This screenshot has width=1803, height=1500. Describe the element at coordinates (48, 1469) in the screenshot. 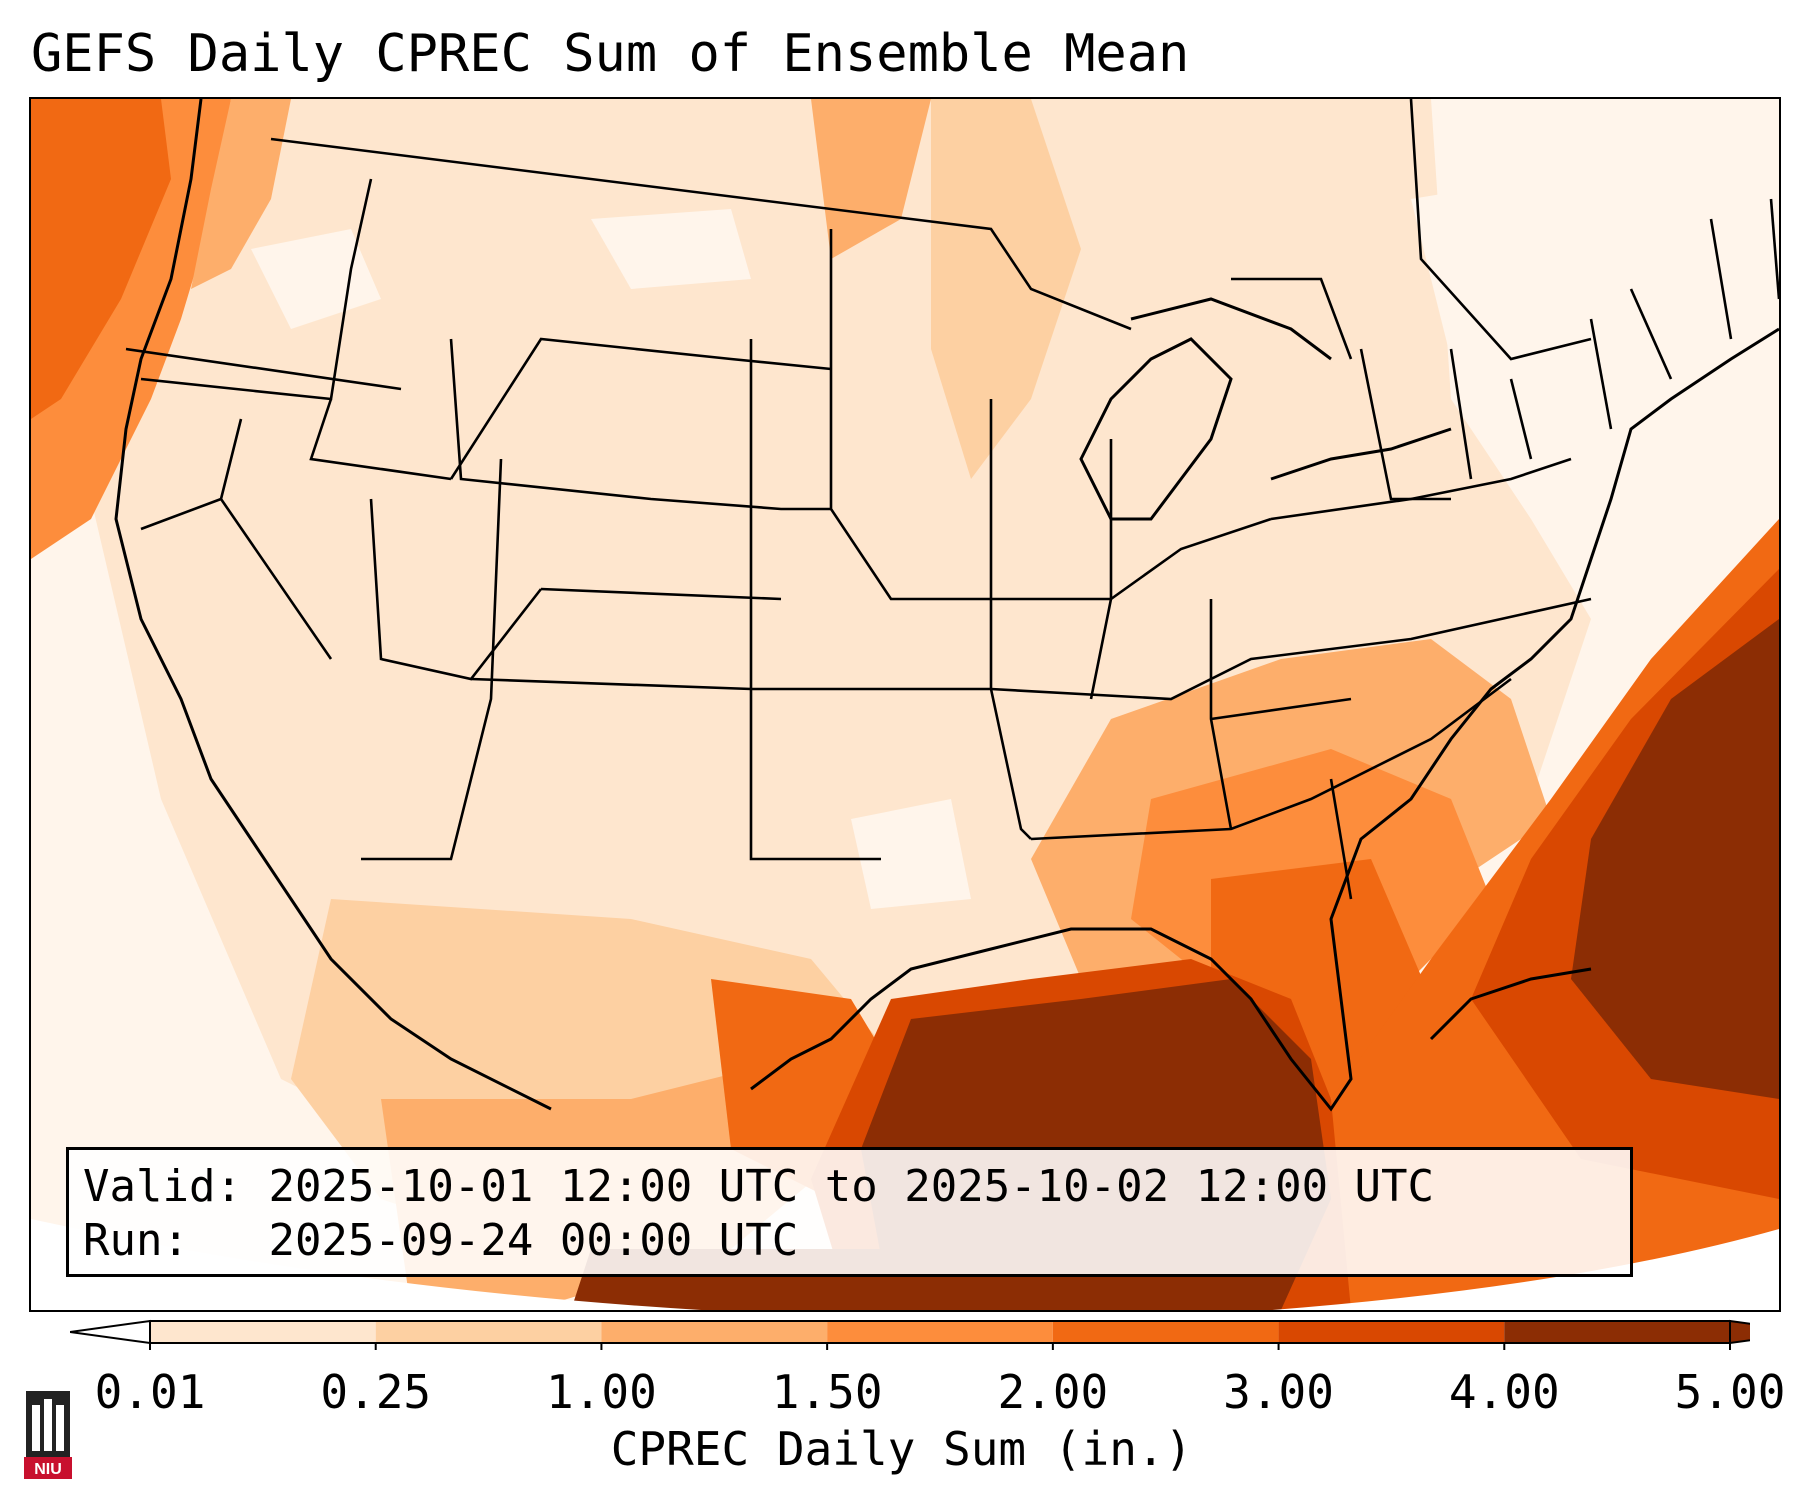

I see `logo-text: NIU` at that location.